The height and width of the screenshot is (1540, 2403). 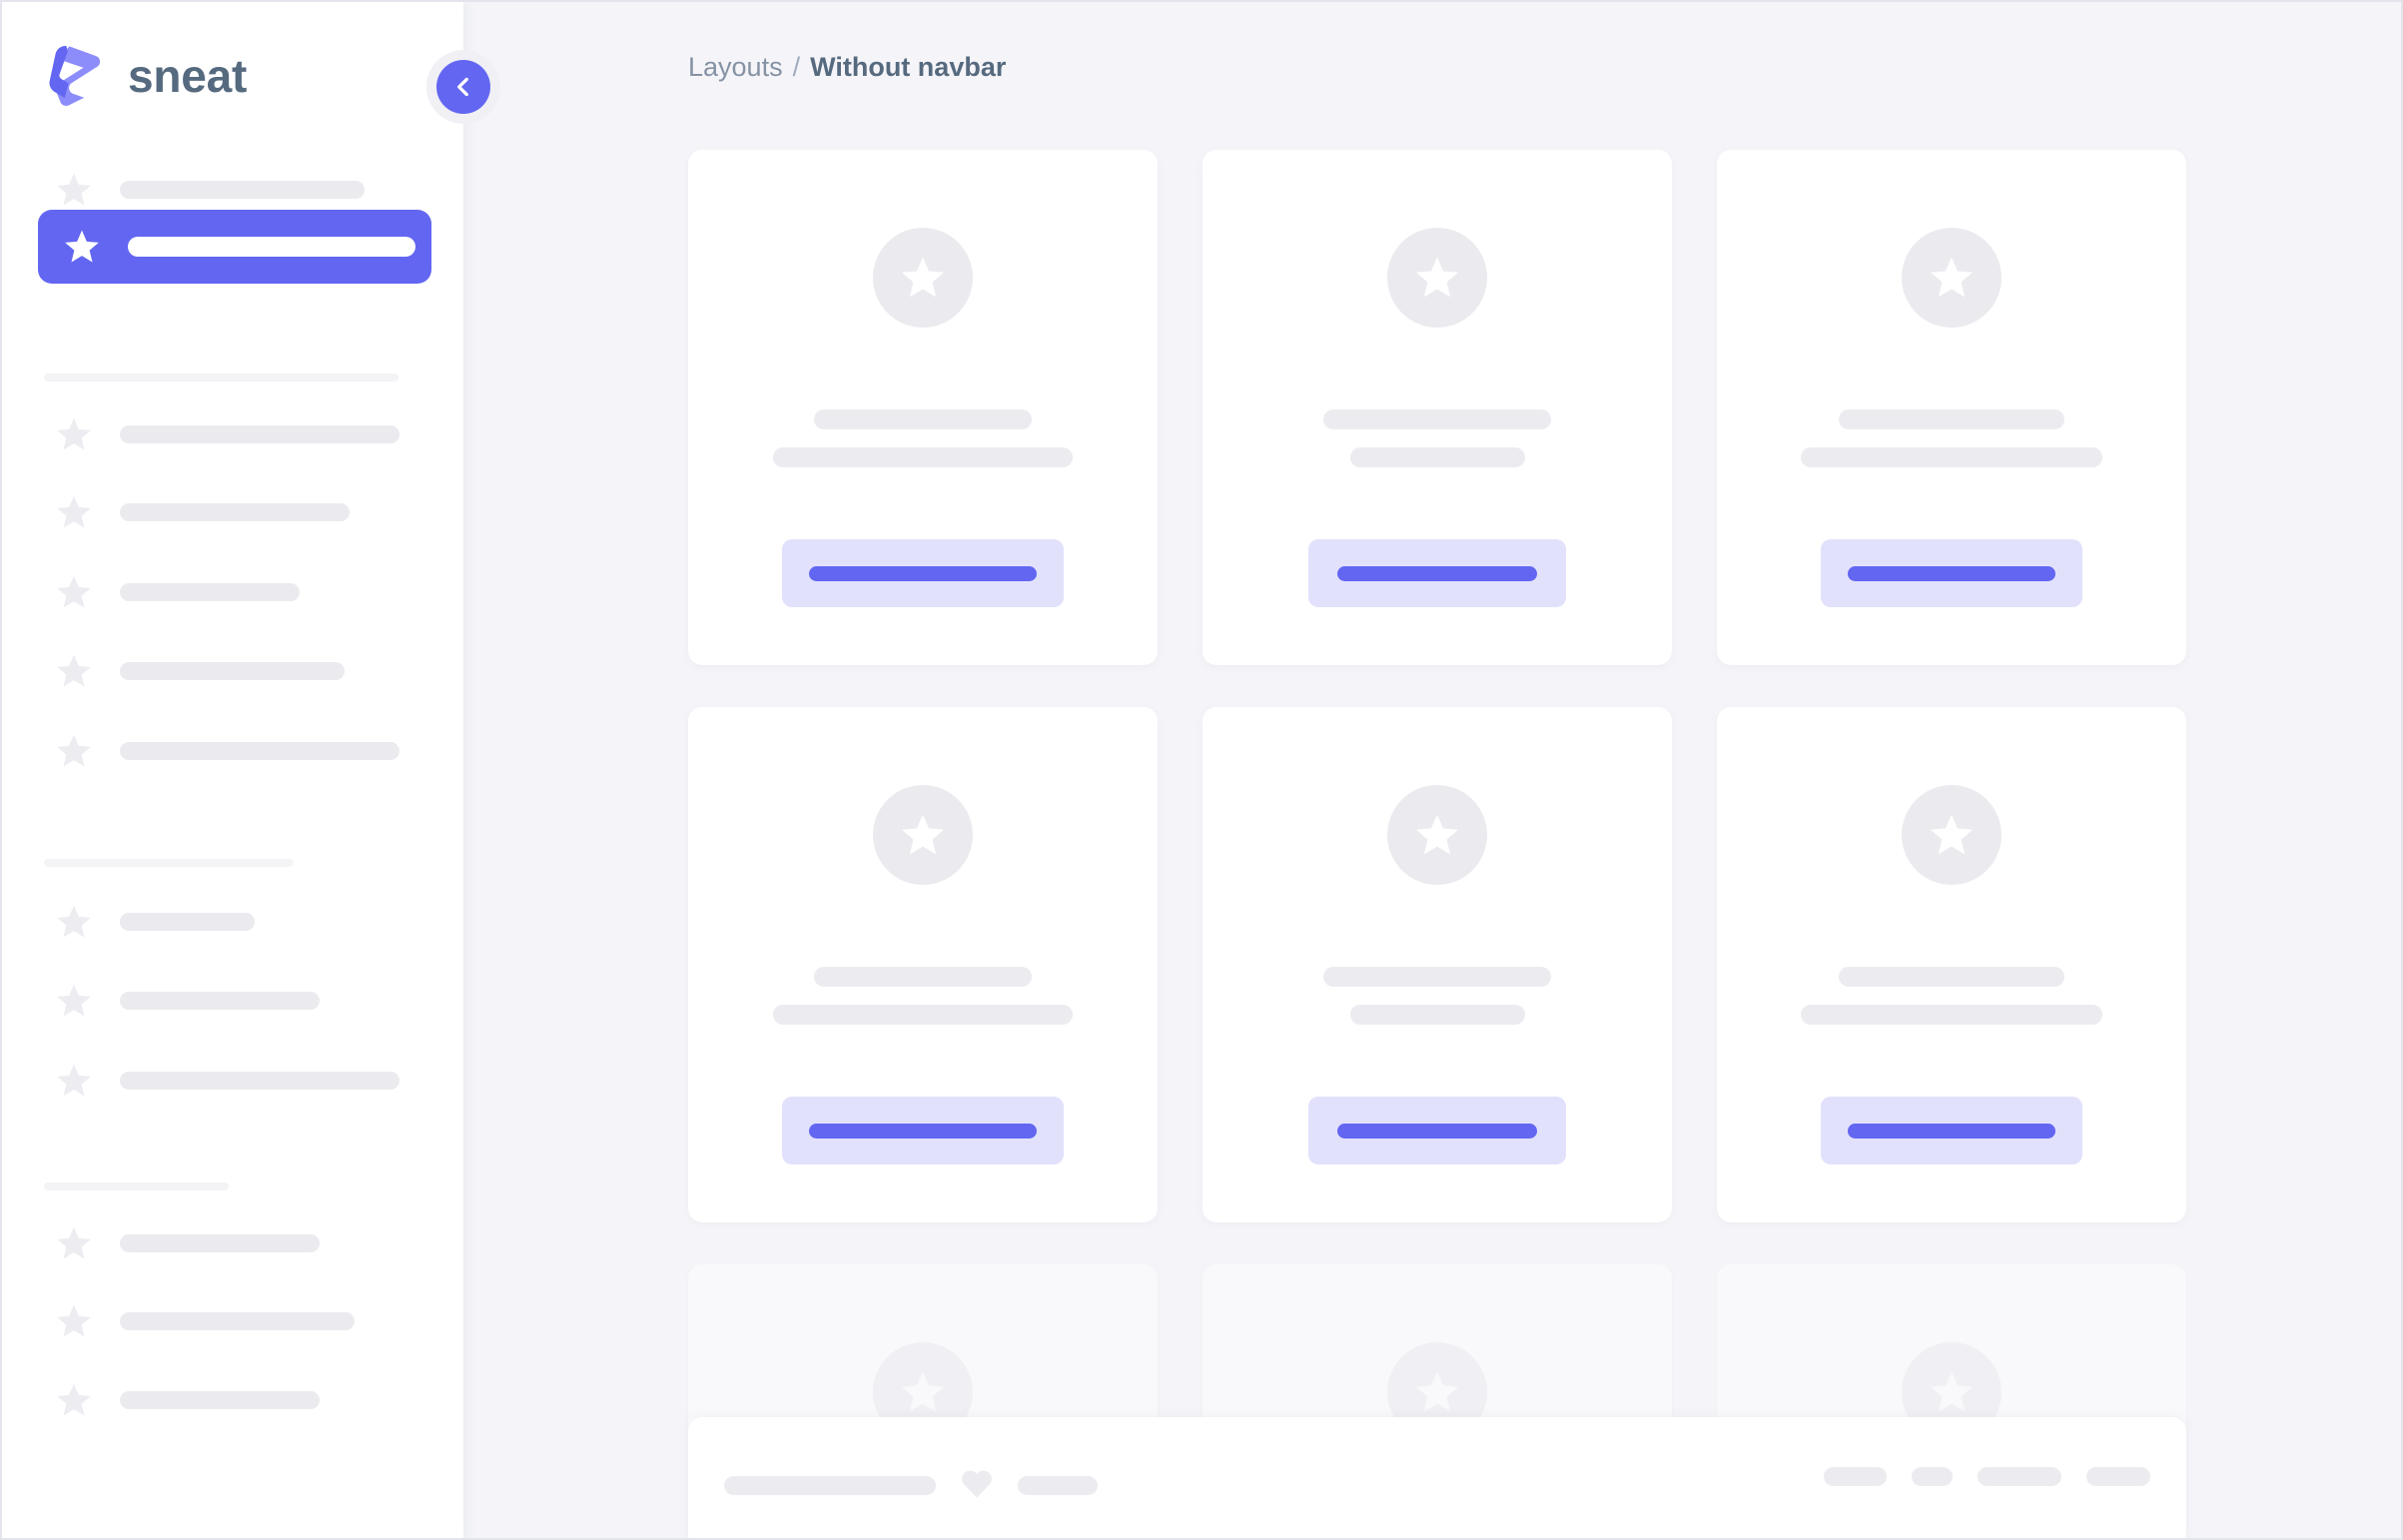 I want to click on breadcrumb-current: Without navbar, so click(x=909, y=67).